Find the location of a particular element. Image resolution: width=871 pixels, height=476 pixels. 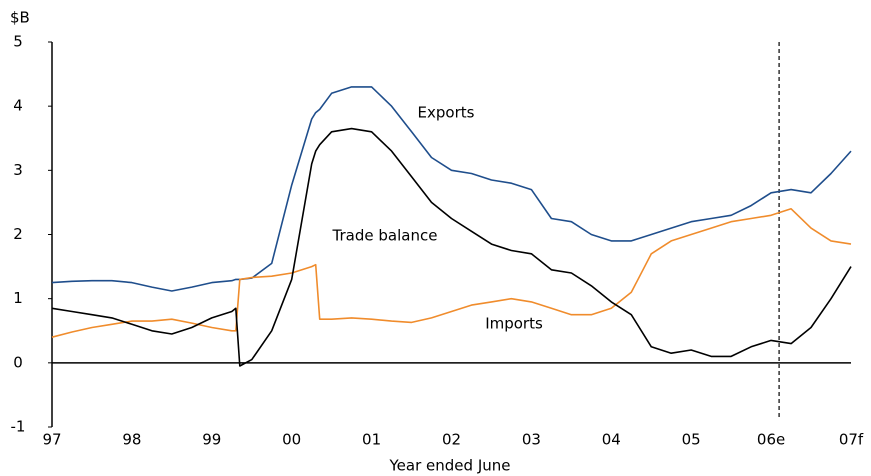

series-label: Exports is located at coordinates (446, 113).